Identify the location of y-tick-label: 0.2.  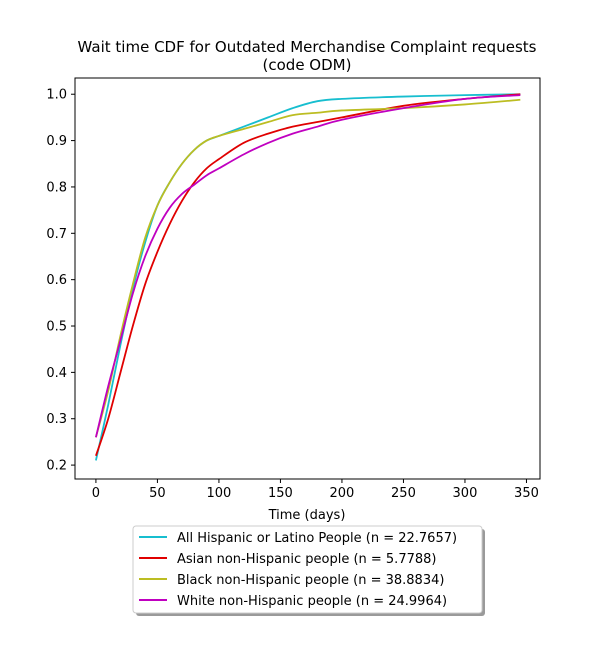
(56, 466).